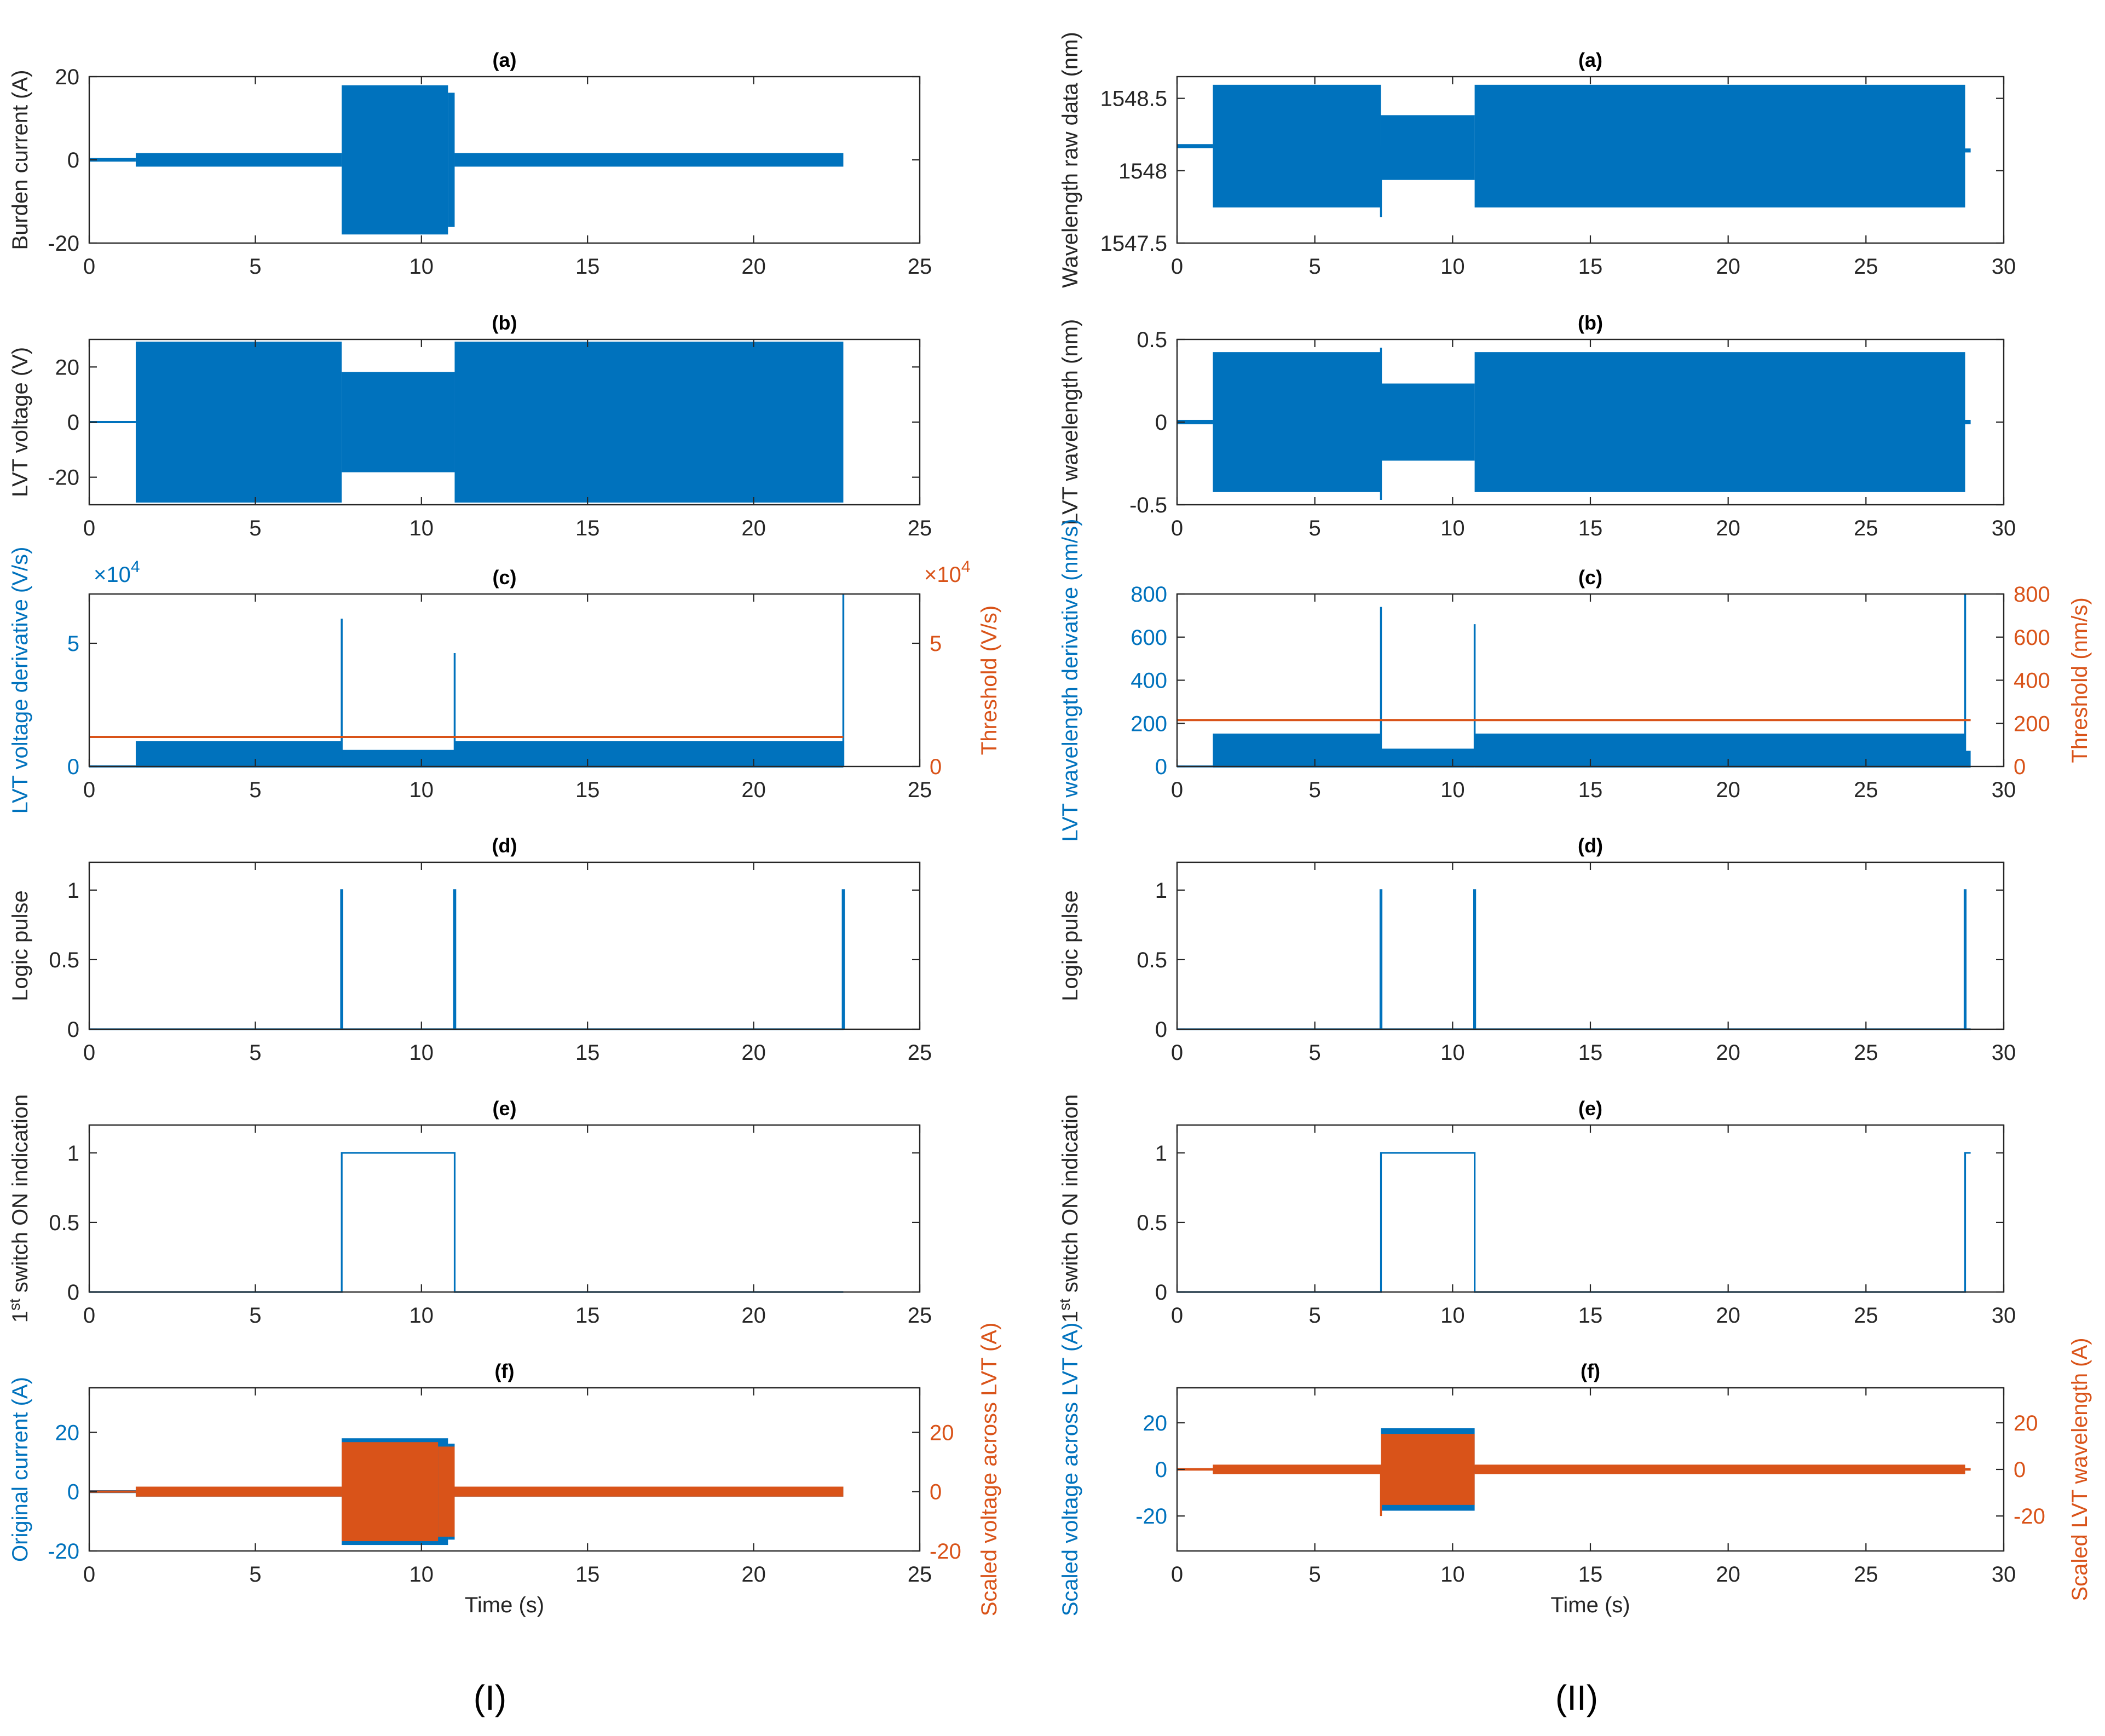  I want to click on y-exponent-right: ×10⁴, so click(948, 572).